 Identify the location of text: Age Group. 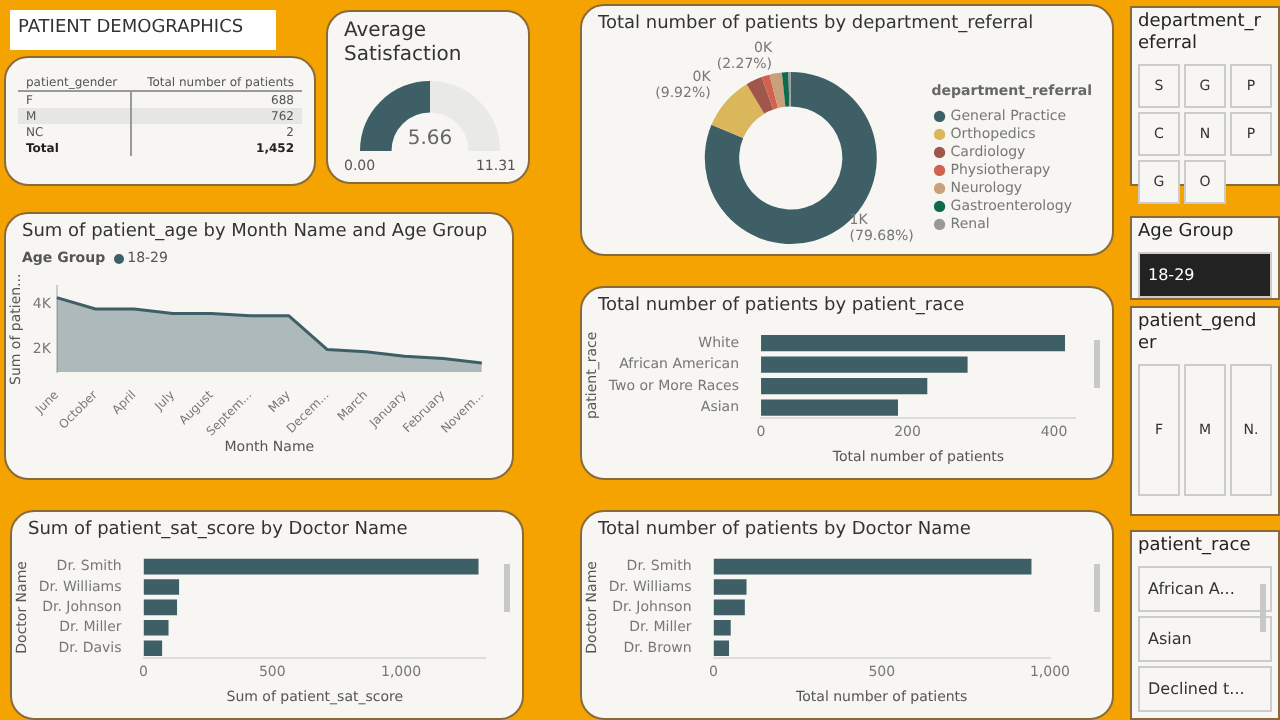
(1186, 233).